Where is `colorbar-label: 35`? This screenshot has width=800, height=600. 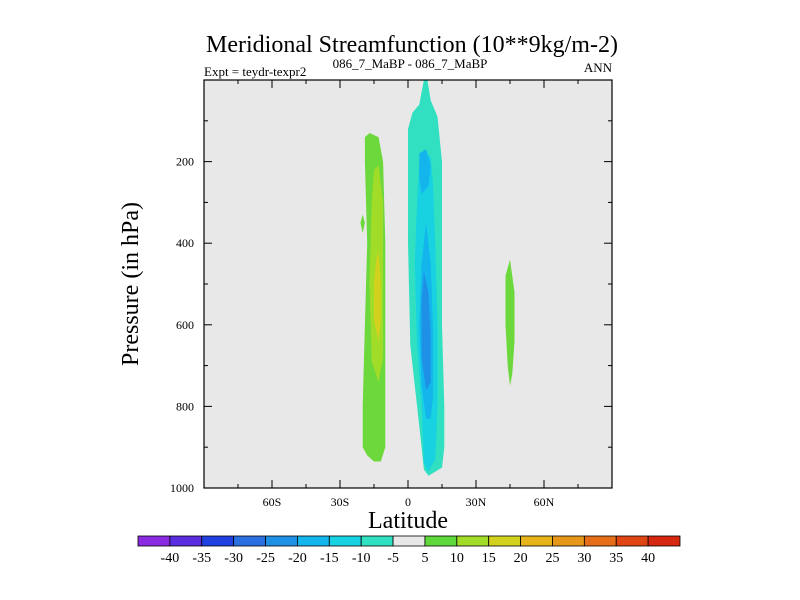 colorbar-label: 35 is located at coordinates (616, 558).